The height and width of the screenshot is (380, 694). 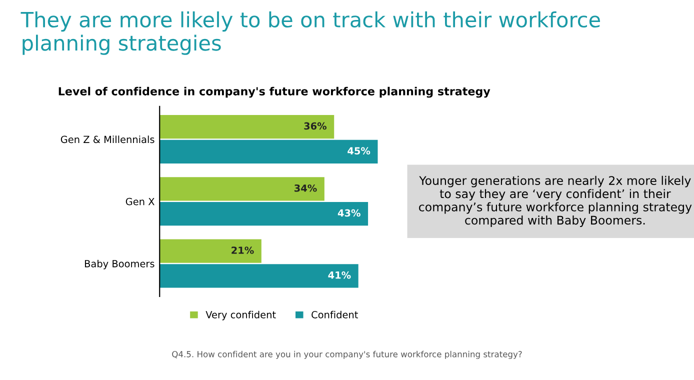 What do you see at coordinates (555, 201) in the screenshot?
I see `text: Younger generations are nearly 2x more likely to say they are ‘very confident’ in their company’s future workforce planning strategy compared with Baby Boomers.` at bounding box center [555, 201].